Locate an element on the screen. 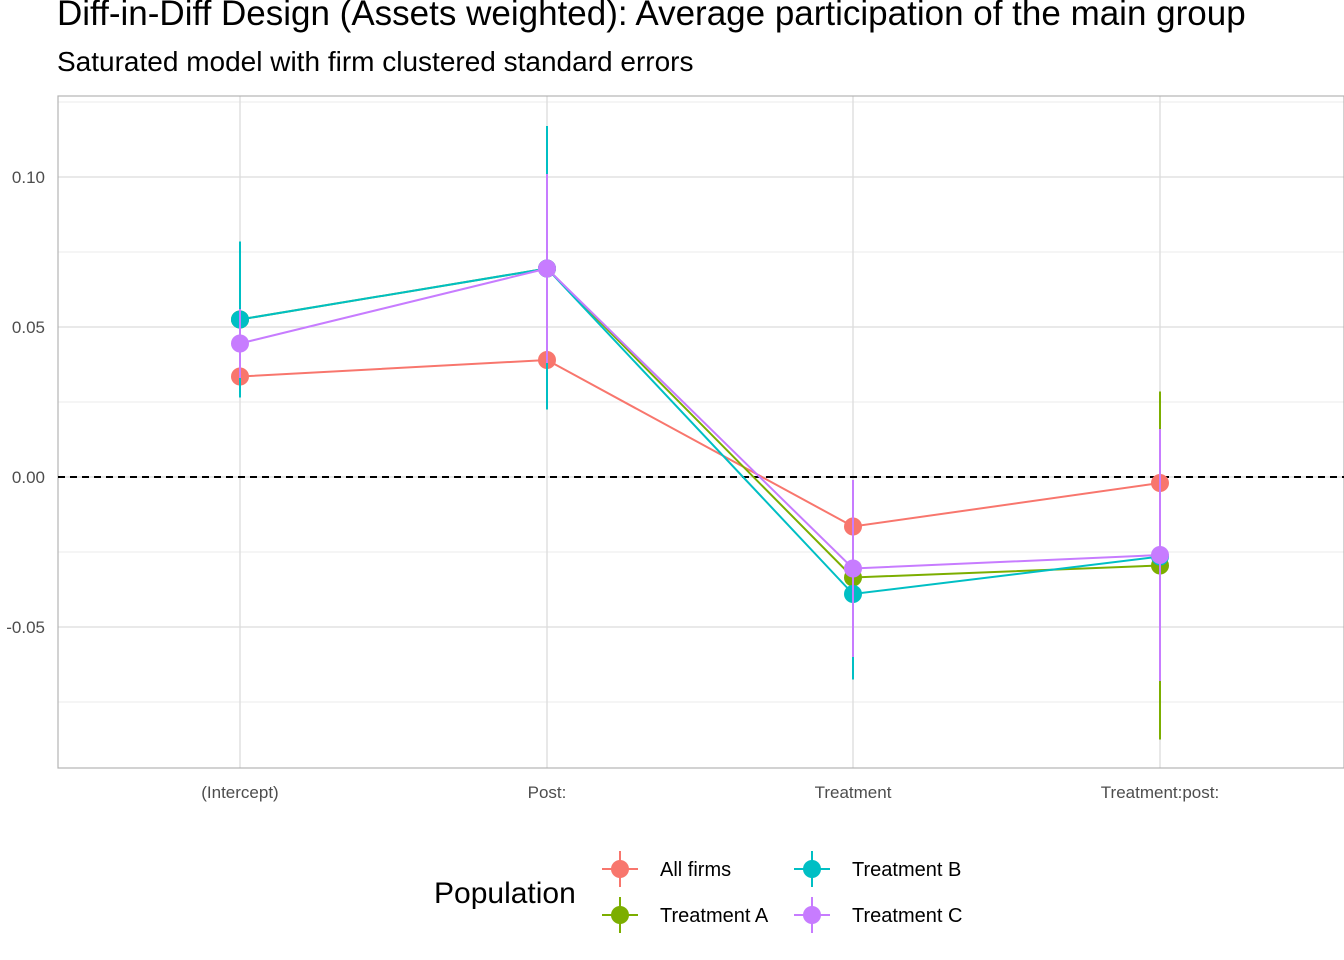 Image resolution: width=1344 pixels, height=960 pixels. series-line is located at coordinates (700, 443).